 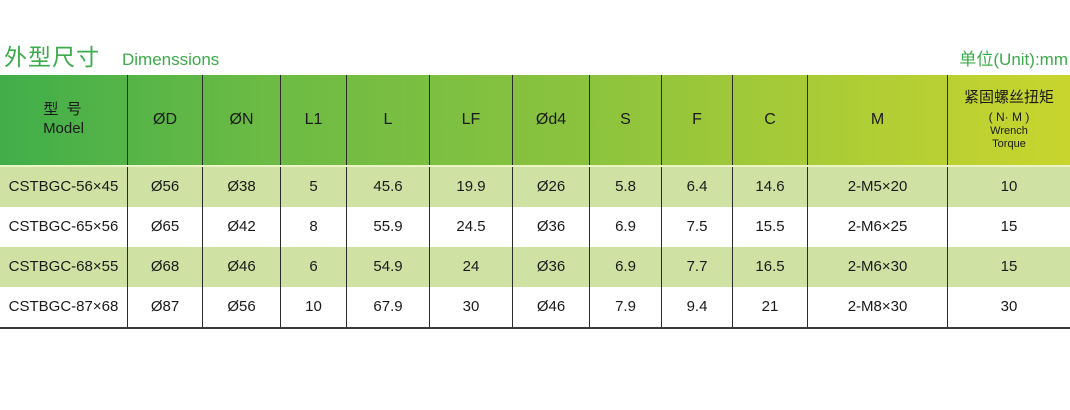 I want to click on cell-c: 15.5, so click(x=770, y=227).